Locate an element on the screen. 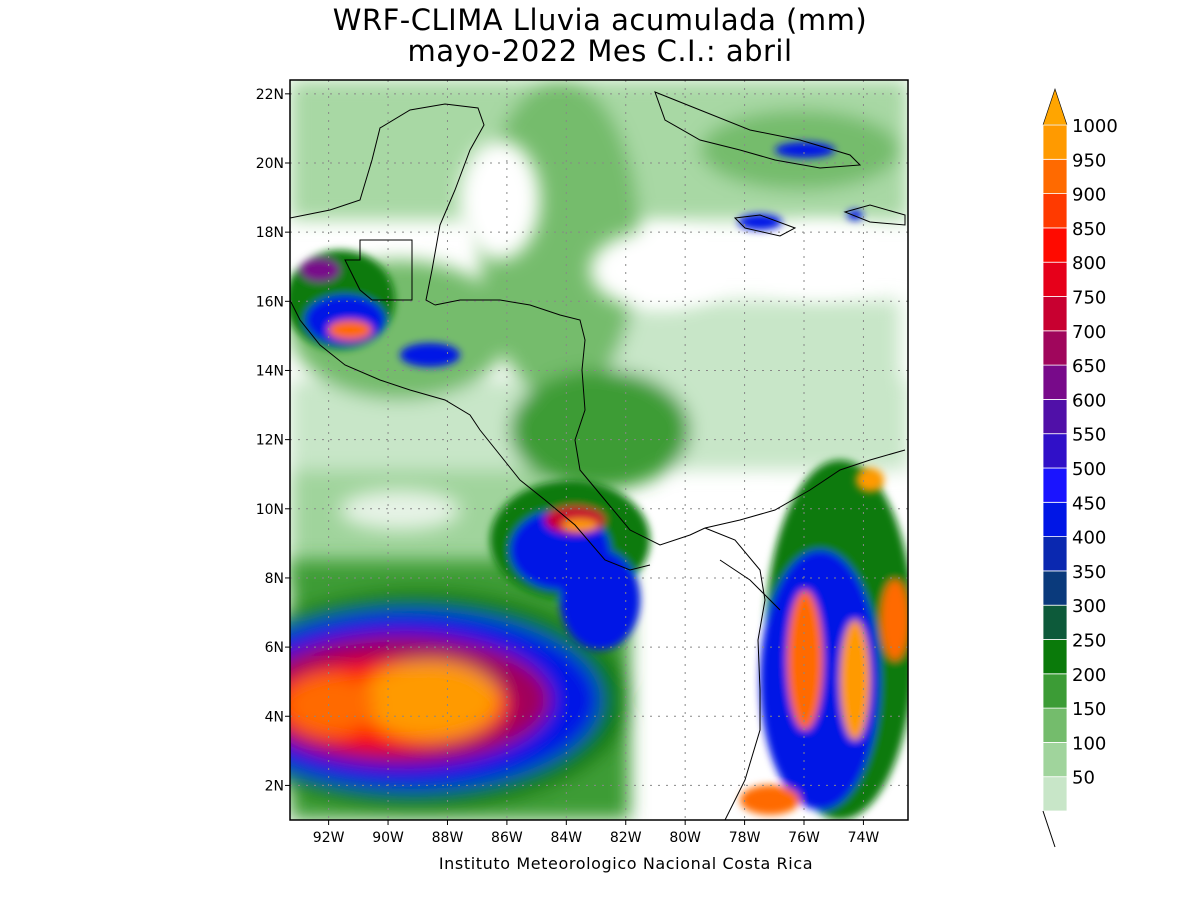  lon-tick-label: 90W is located at coordinates (388, 838).